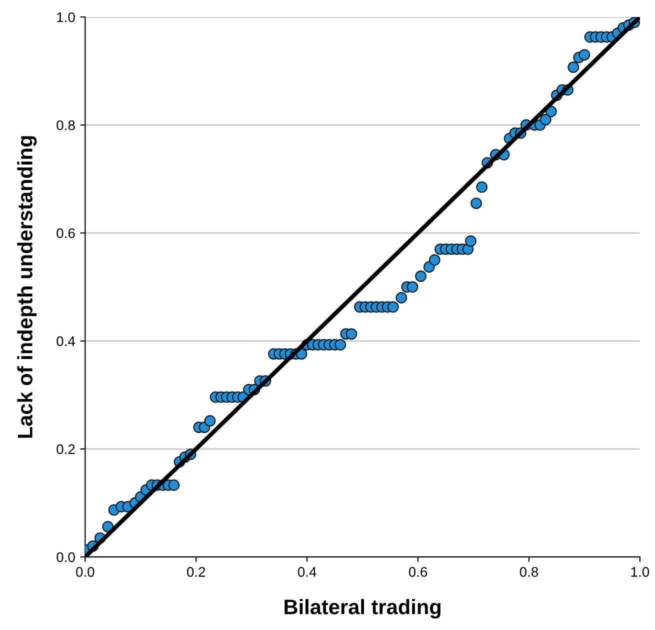 This screenshot has height=630, width=655. Describe the element at coordinates (27, 287) in the screenshot. I see `y-axis-title: Lack of indepth understanding` at that location.